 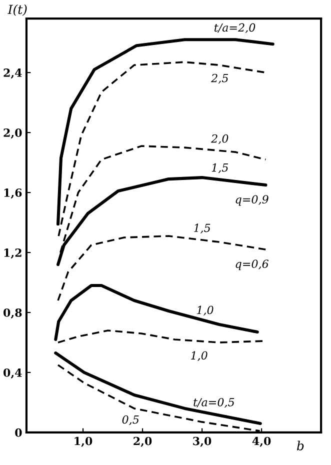 What do you see at coordinates (252, 200) in the screenshot?
I see `annotation: q=0,9` at bounding box center [252, 200].